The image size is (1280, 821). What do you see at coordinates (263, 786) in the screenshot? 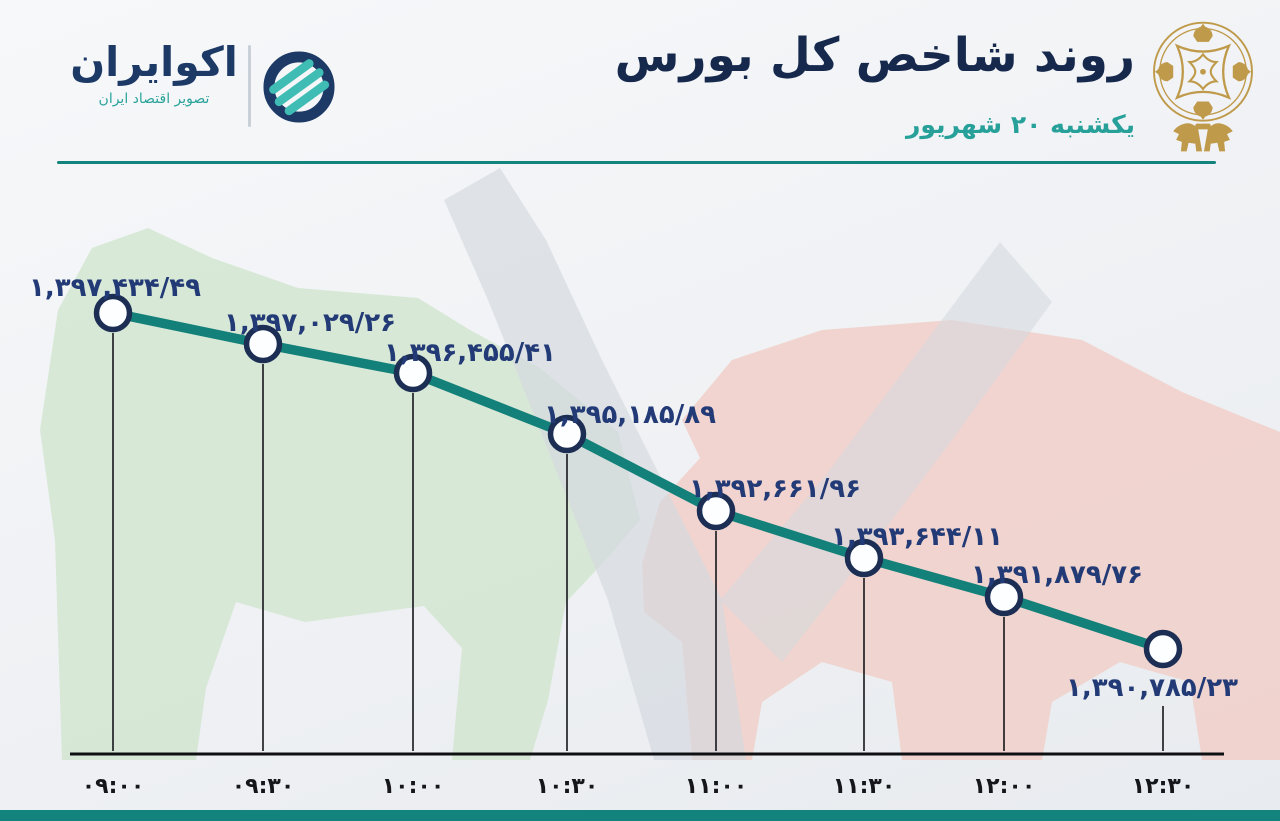
I see `x-axis-tick-label: ۰۹:۳۰` at bounding box center [263, 786].